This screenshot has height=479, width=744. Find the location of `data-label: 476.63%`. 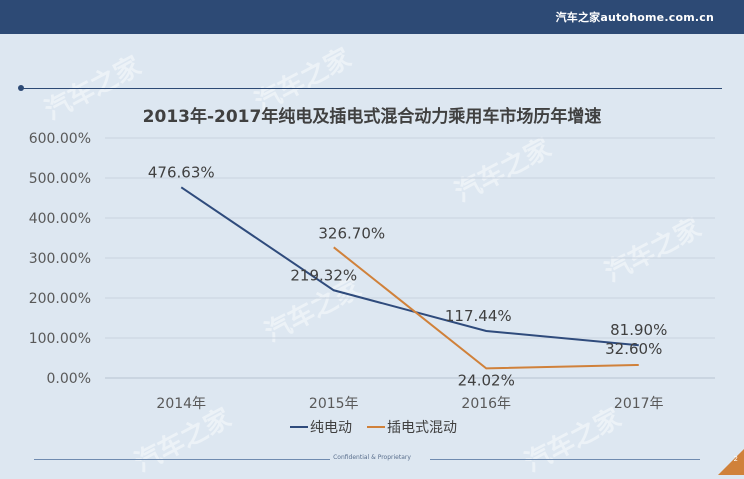

data-label: 476.63% is located at coordinates (181, 172).